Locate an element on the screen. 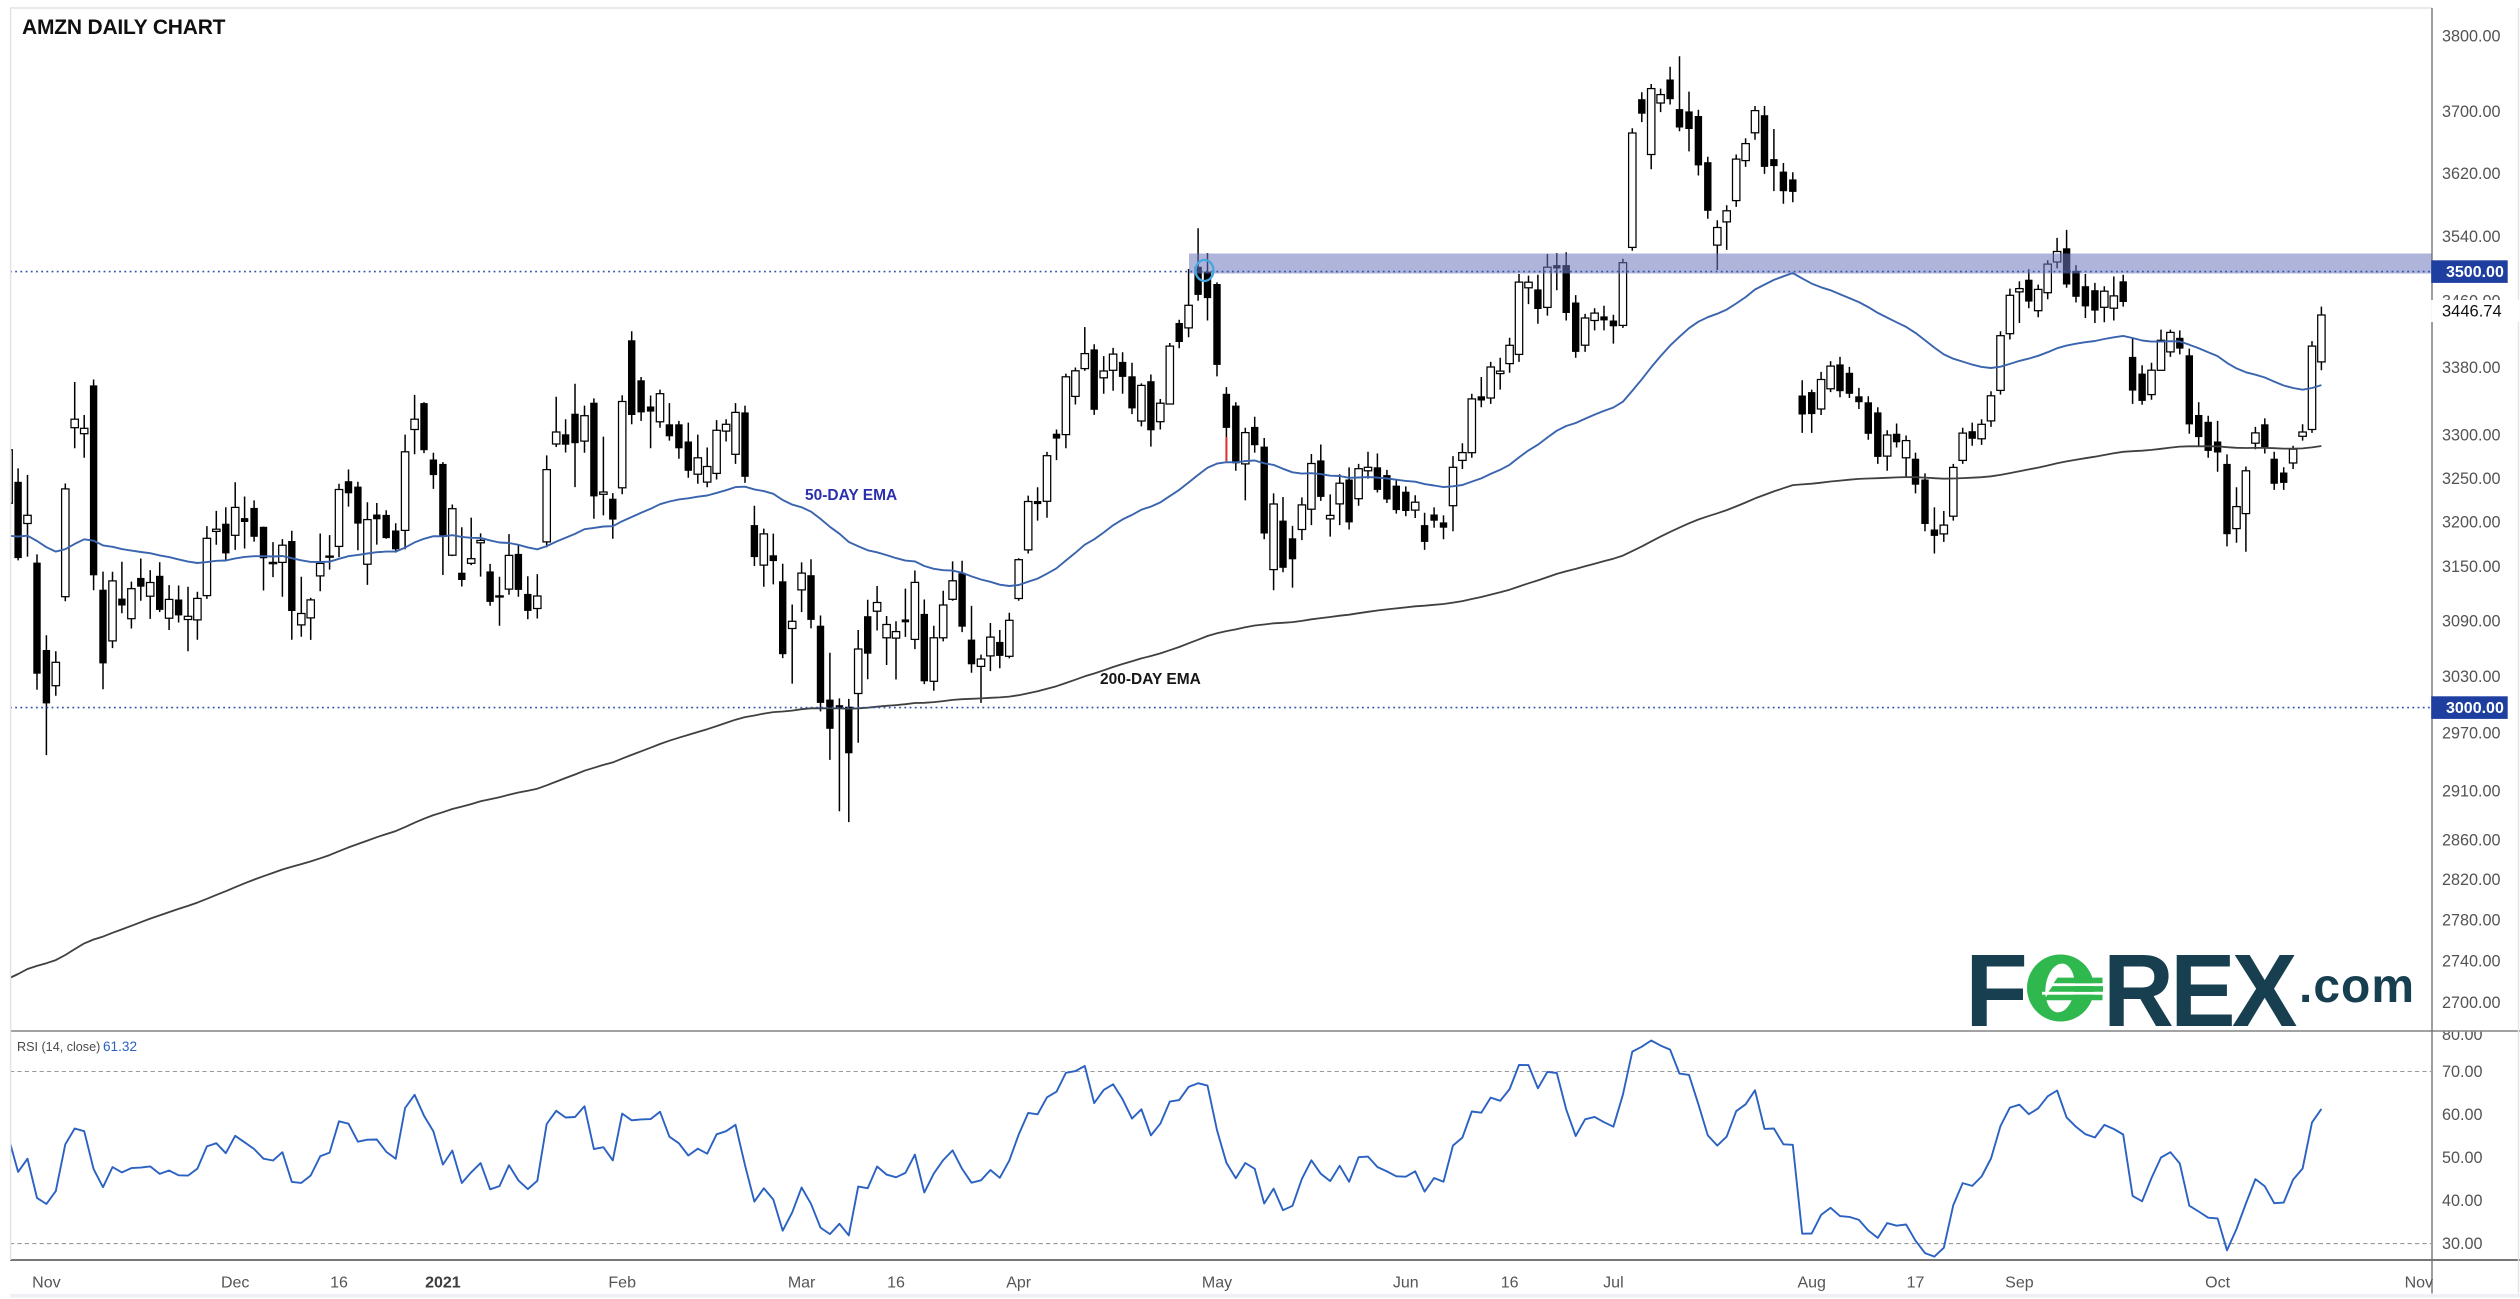 Image resolution: width=2520 pixels, height=1299 pixels. svg-text: 3800.00 is located at coordinates (2471, 37).